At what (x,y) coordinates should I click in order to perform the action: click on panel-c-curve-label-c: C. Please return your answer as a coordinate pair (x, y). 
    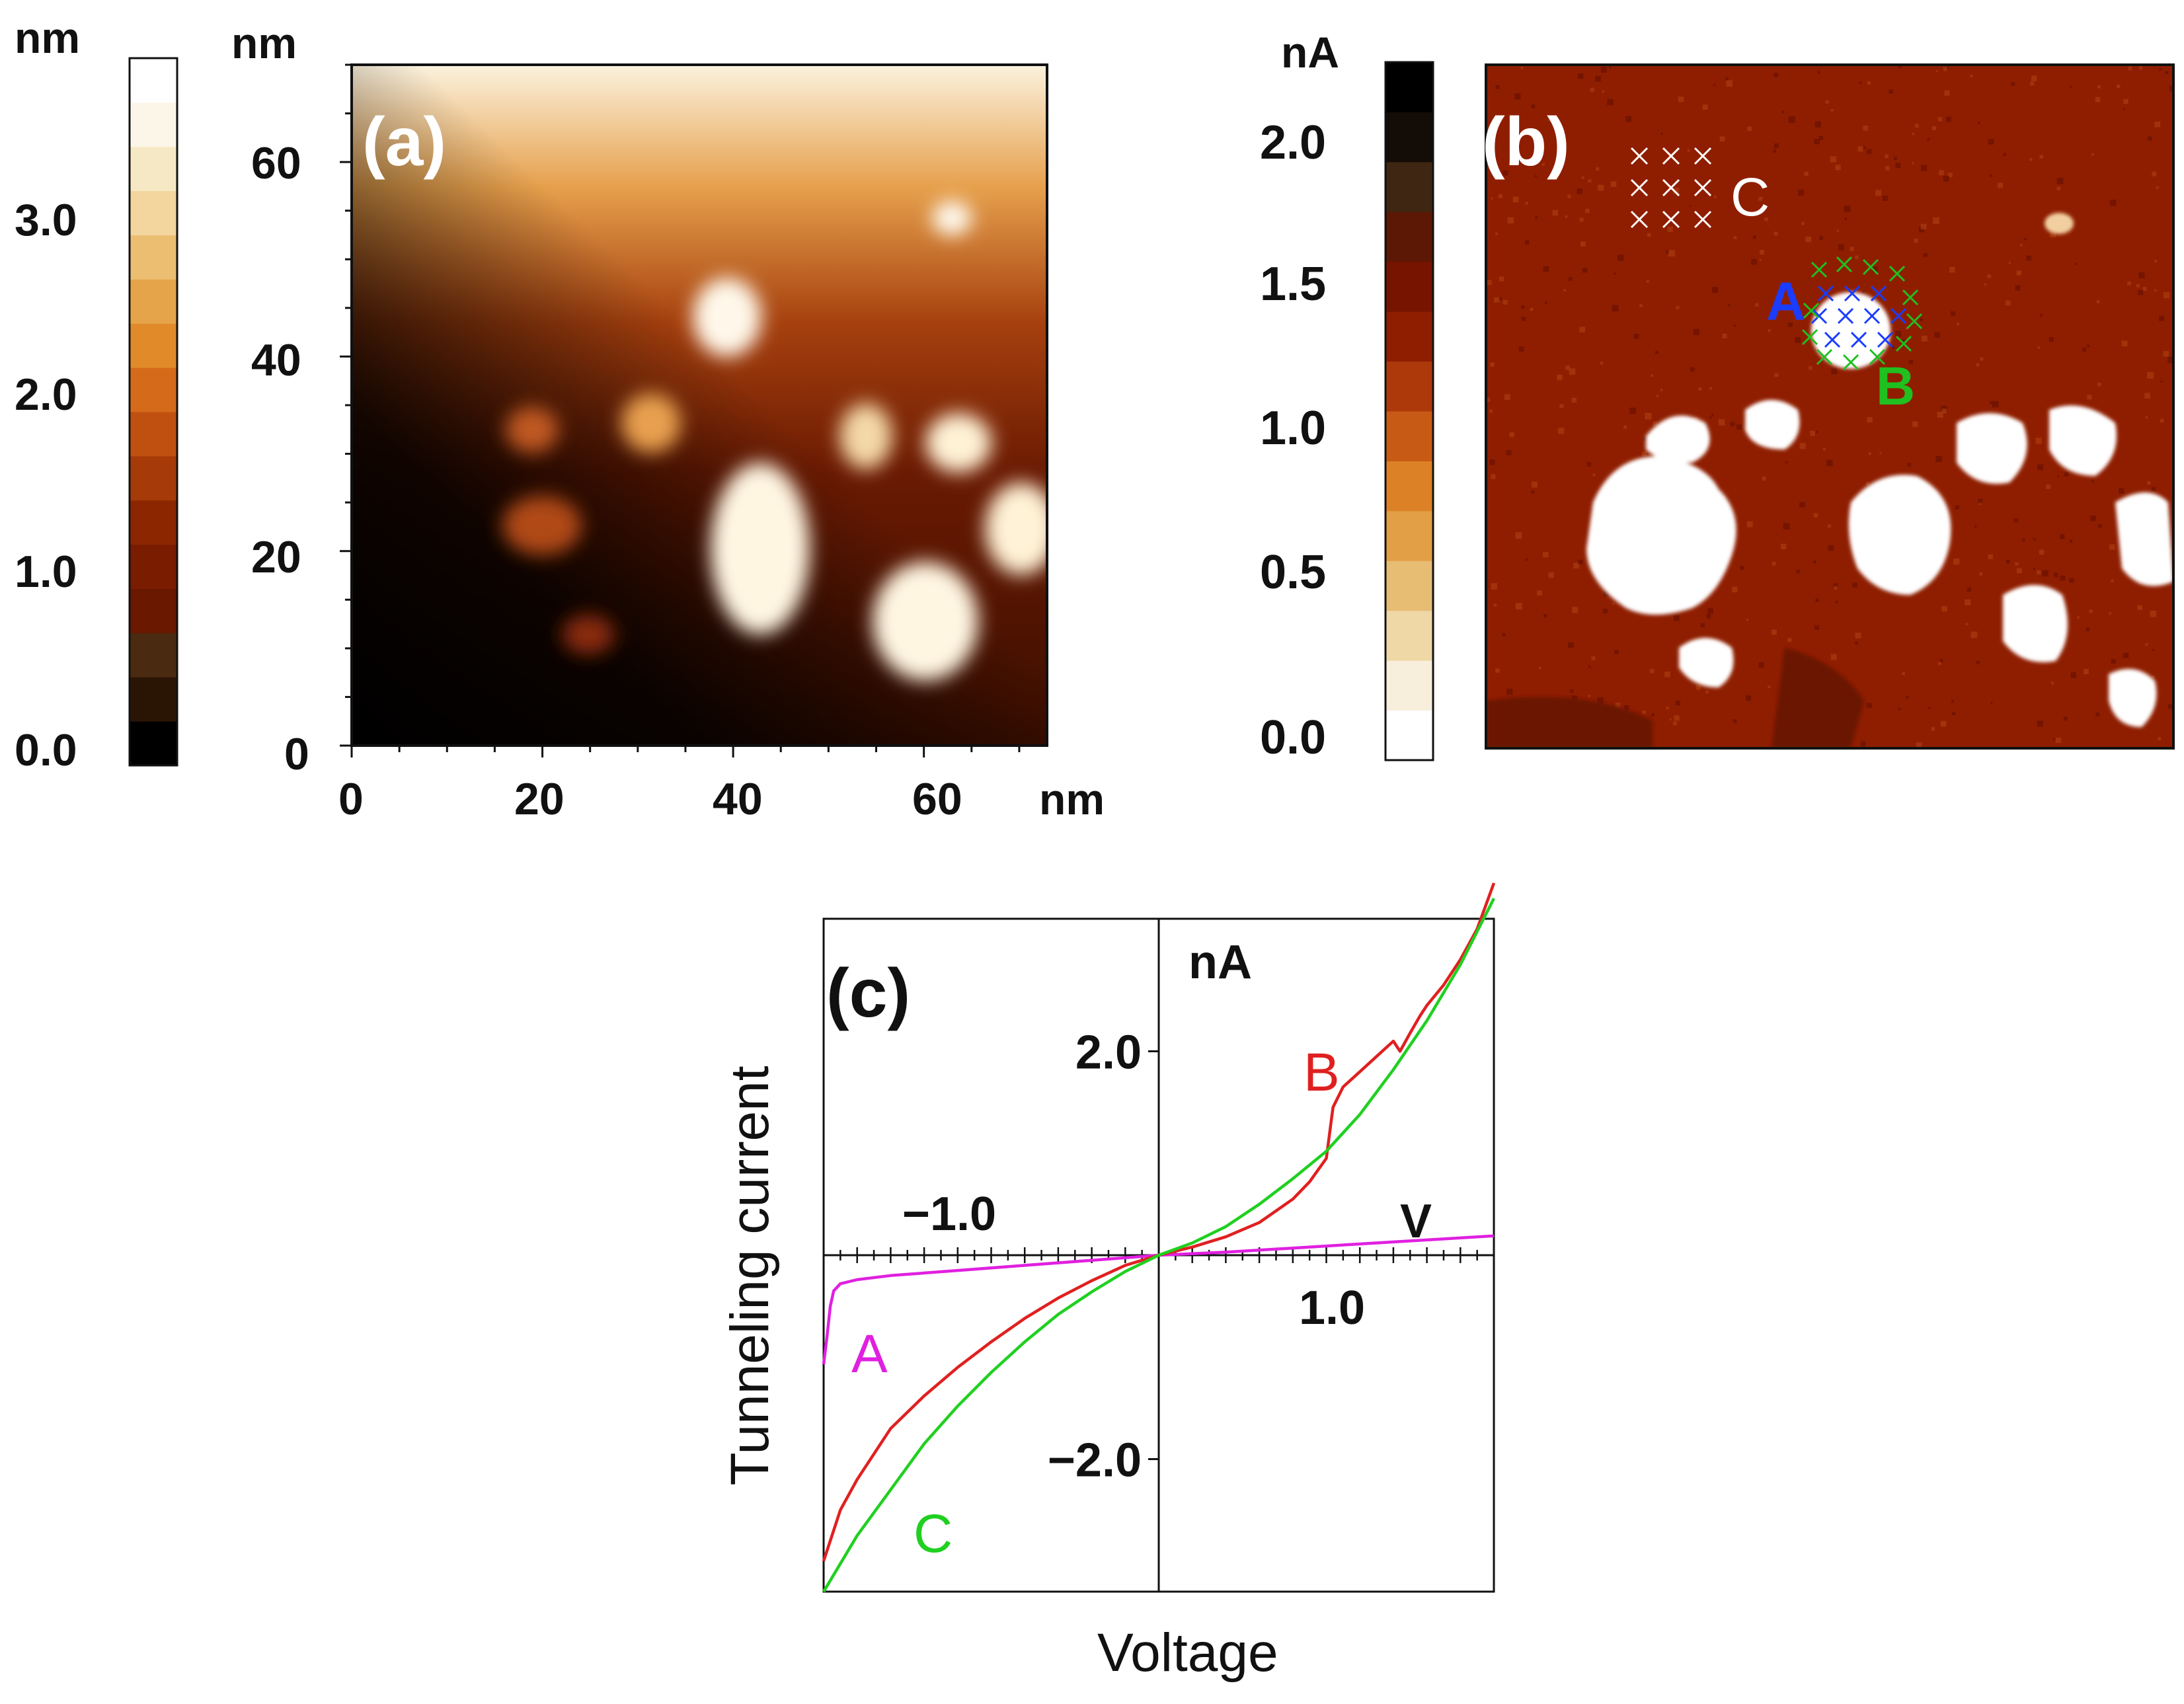
    Looking at the image, I should click on (933, 1534).